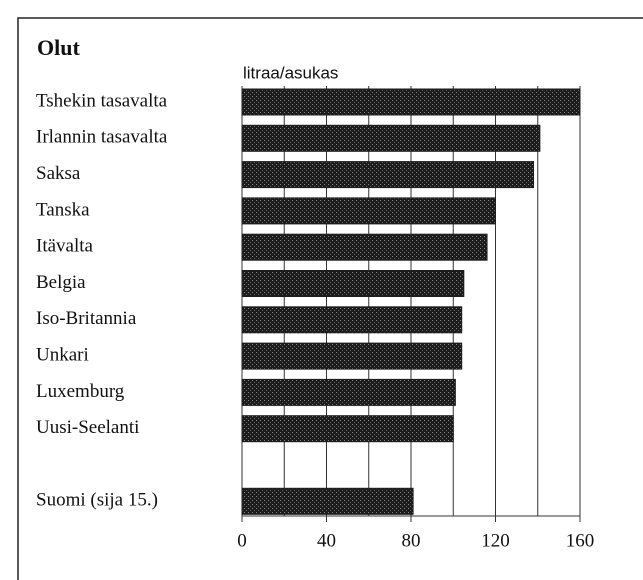  Describe the element at coordinates (62, 354) in the screenshot. I see `y-tick-label: Unkari` at that location.